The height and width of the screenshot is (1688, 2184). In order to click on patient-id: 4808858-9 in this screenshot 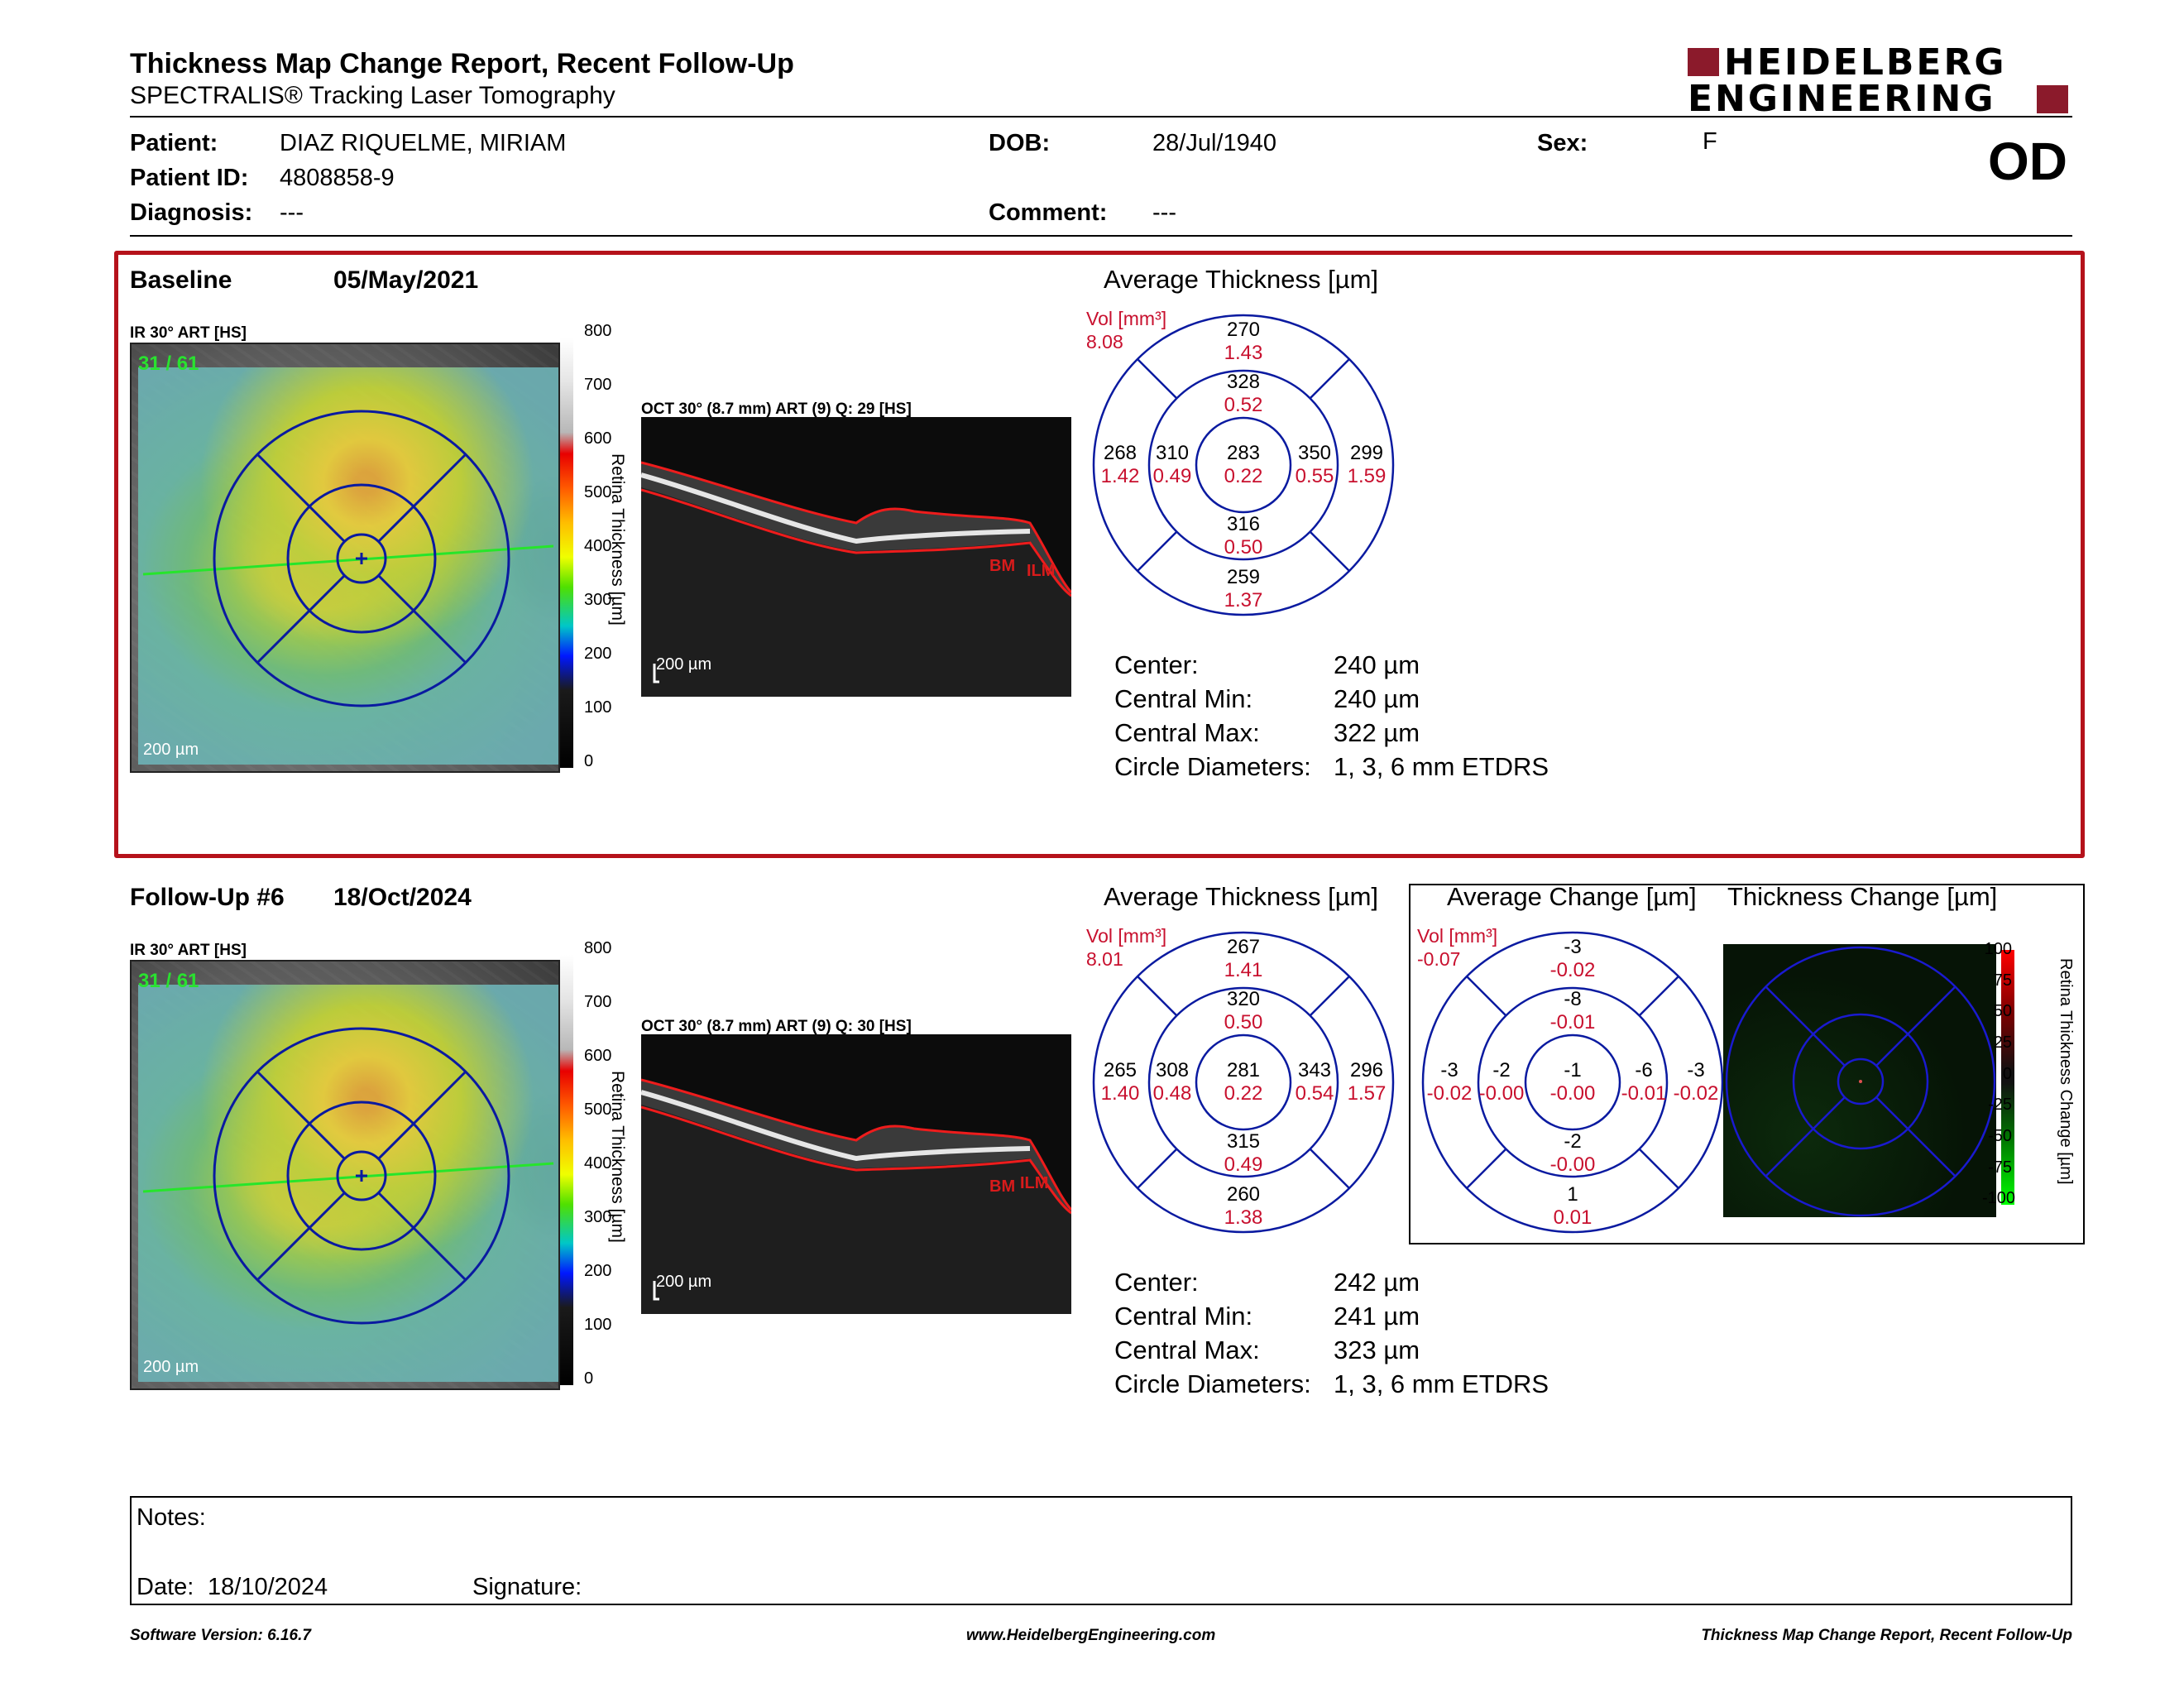, I will do `click(337, 178)`.